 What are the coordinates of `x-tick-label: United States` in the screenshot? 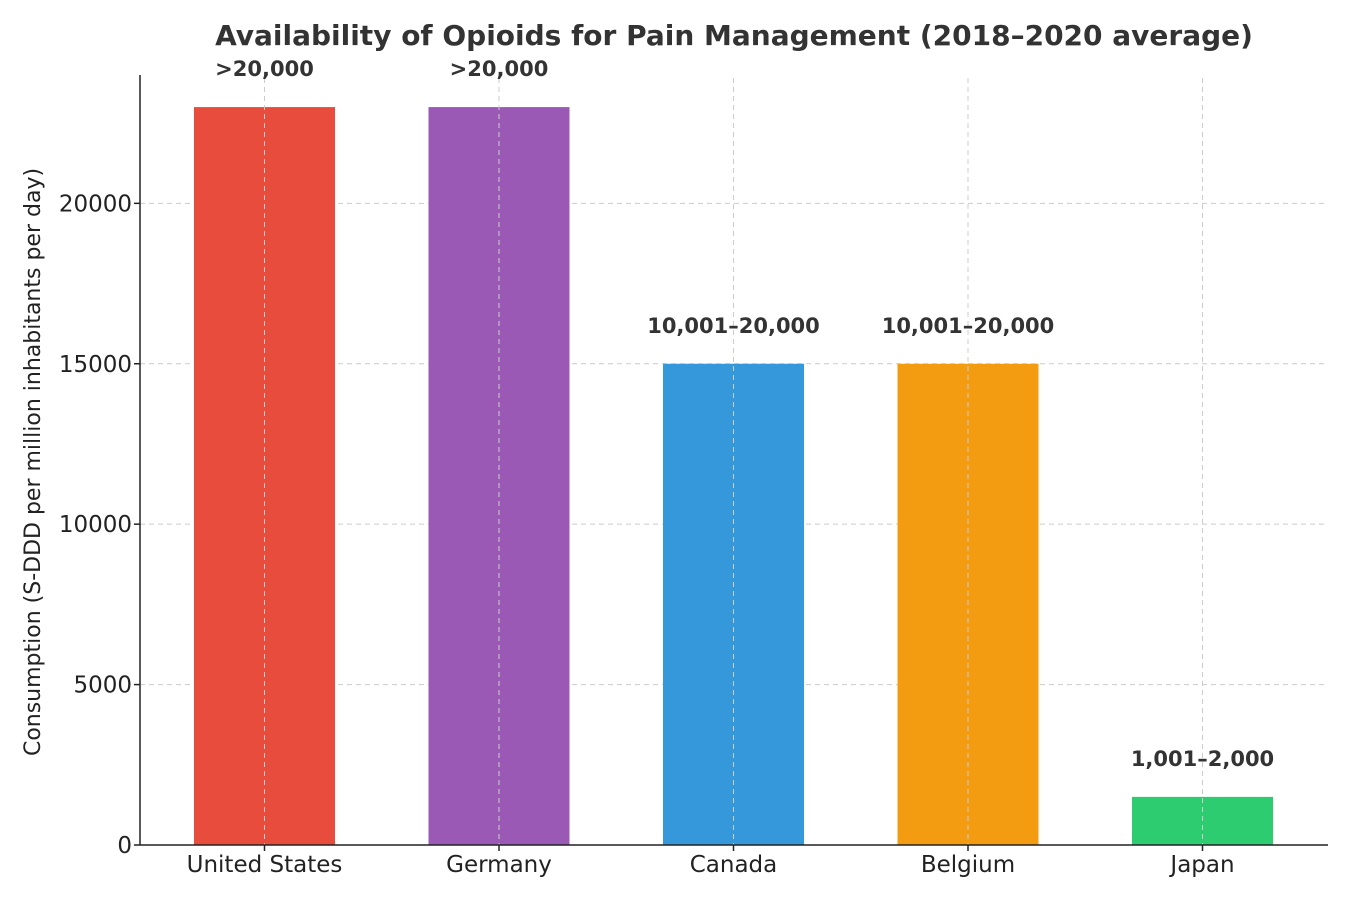 It's located at (265, 865).